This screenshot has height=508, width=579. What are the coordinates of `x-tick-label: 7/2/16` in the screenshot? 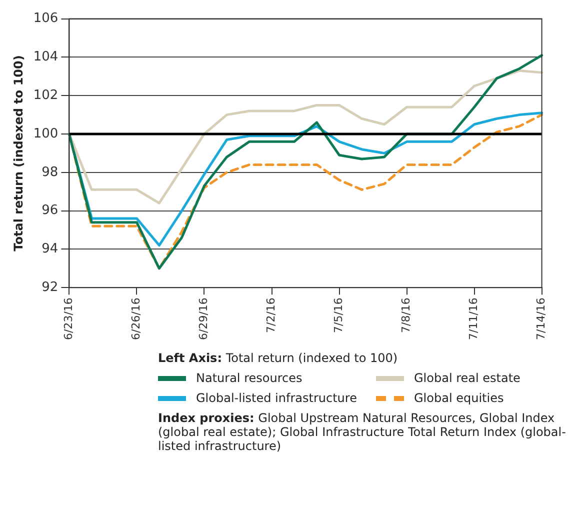 It's located at (271, 315).